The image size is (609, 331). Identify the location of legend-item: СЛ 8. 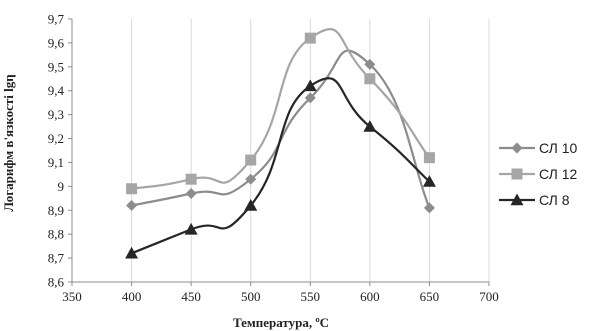
(534, 200).